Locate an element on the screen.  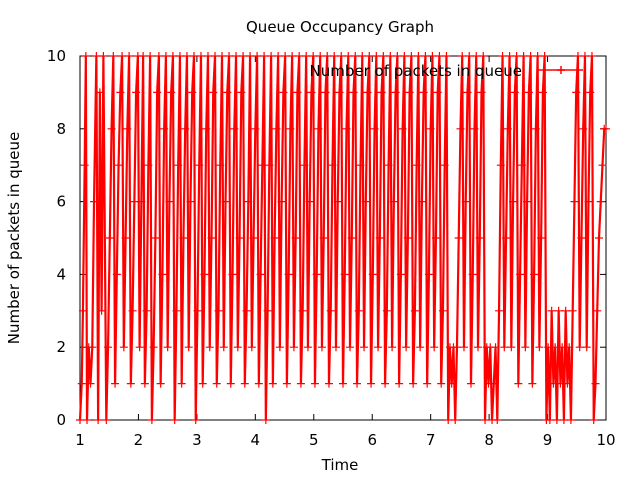
x-tick-label-5: 6 is located at coordinates (372, 440).